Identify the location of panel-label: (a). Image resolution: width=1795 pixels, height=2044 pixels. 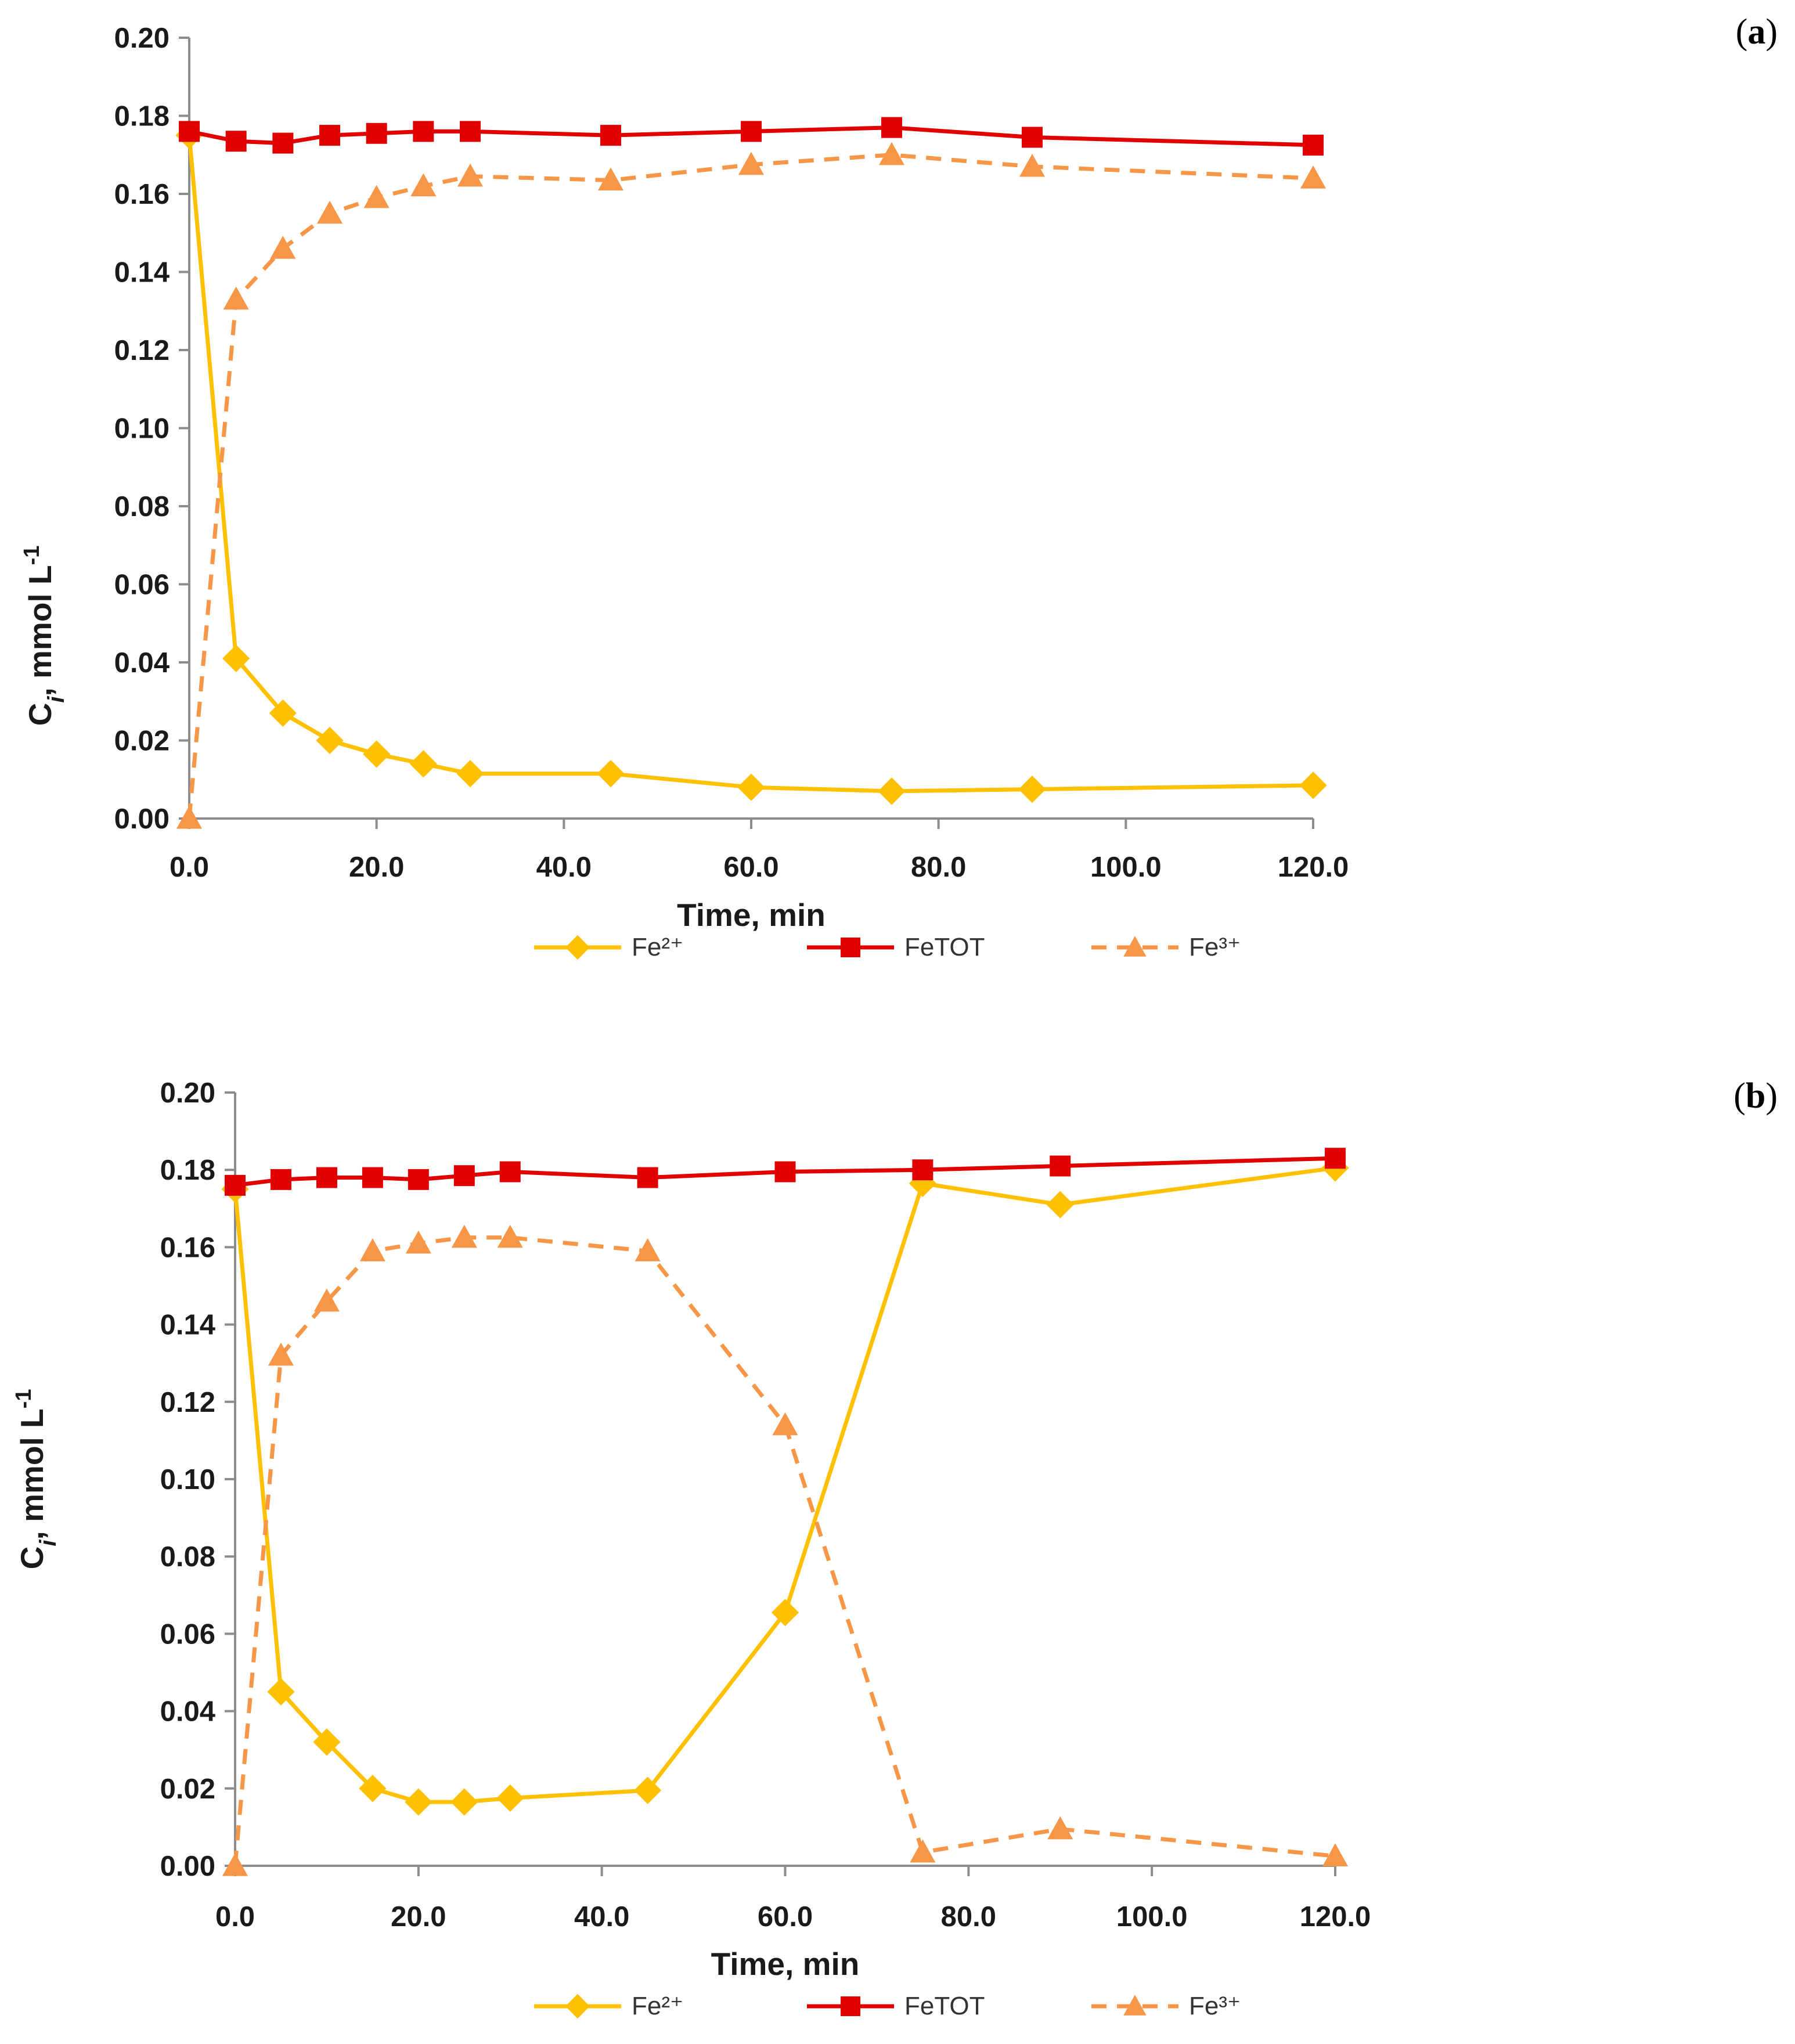
(1757, 32).